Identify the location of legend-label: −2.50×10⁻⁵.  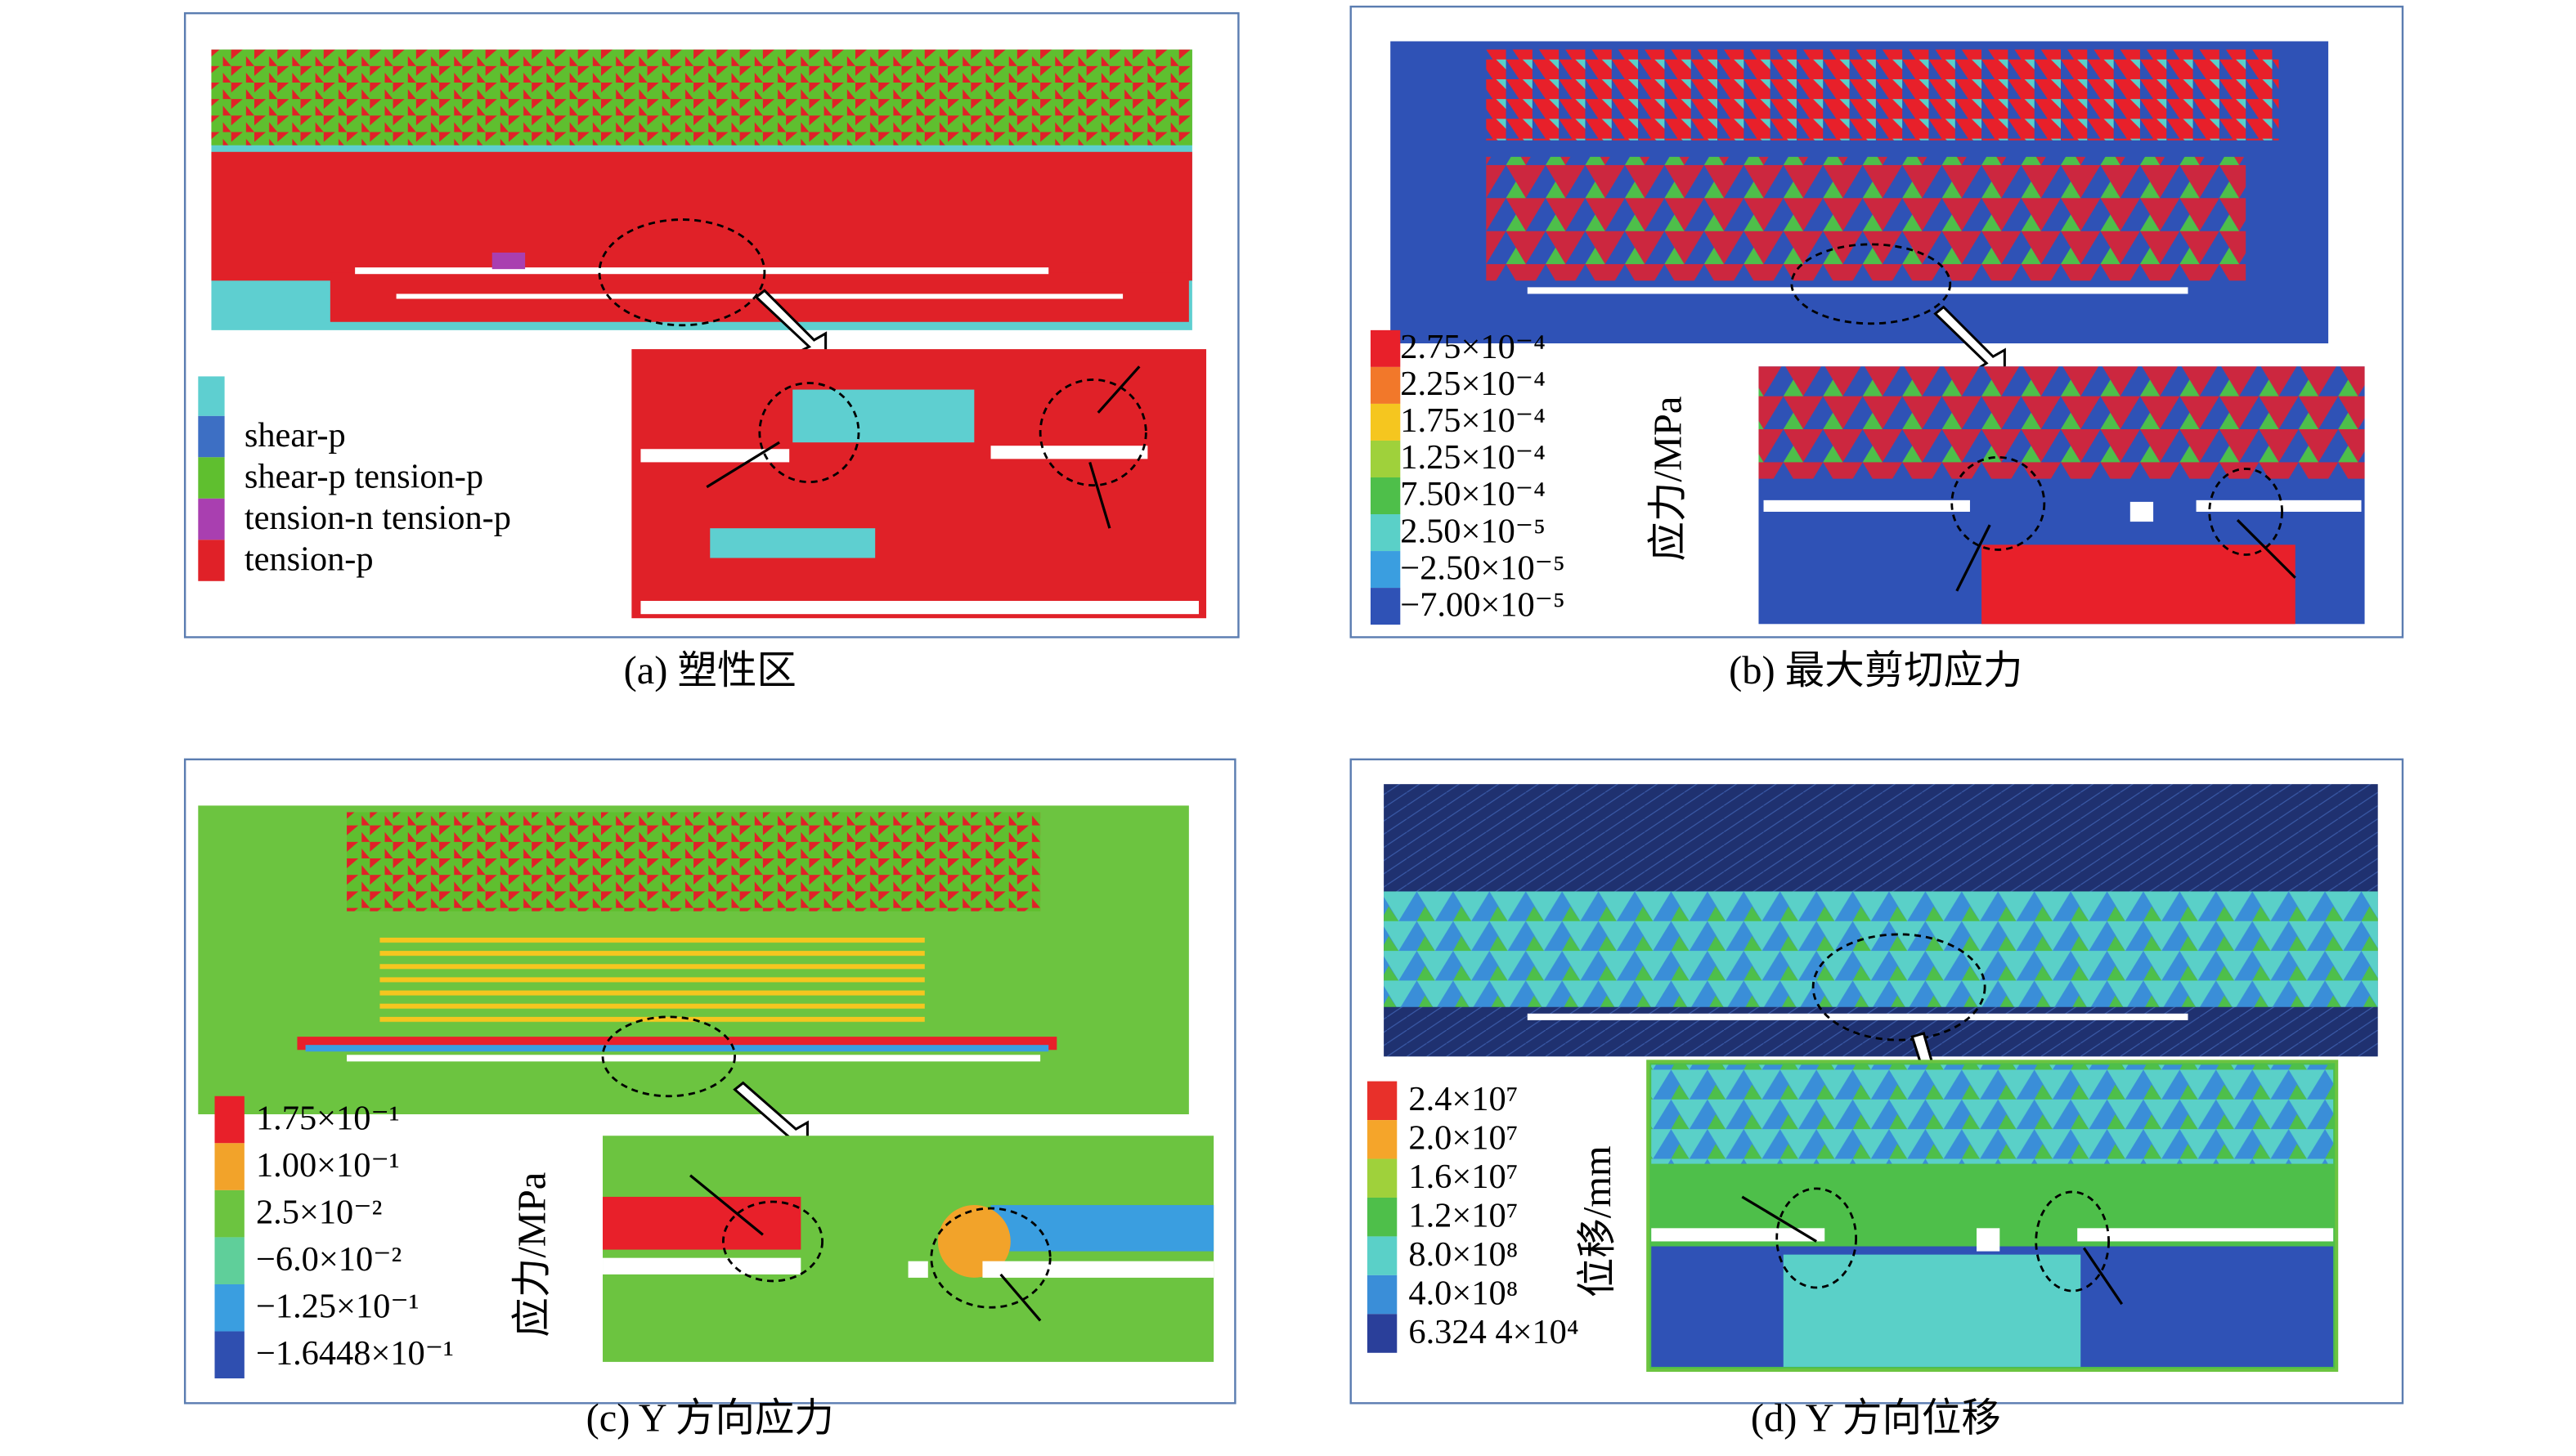
(1482, 568).